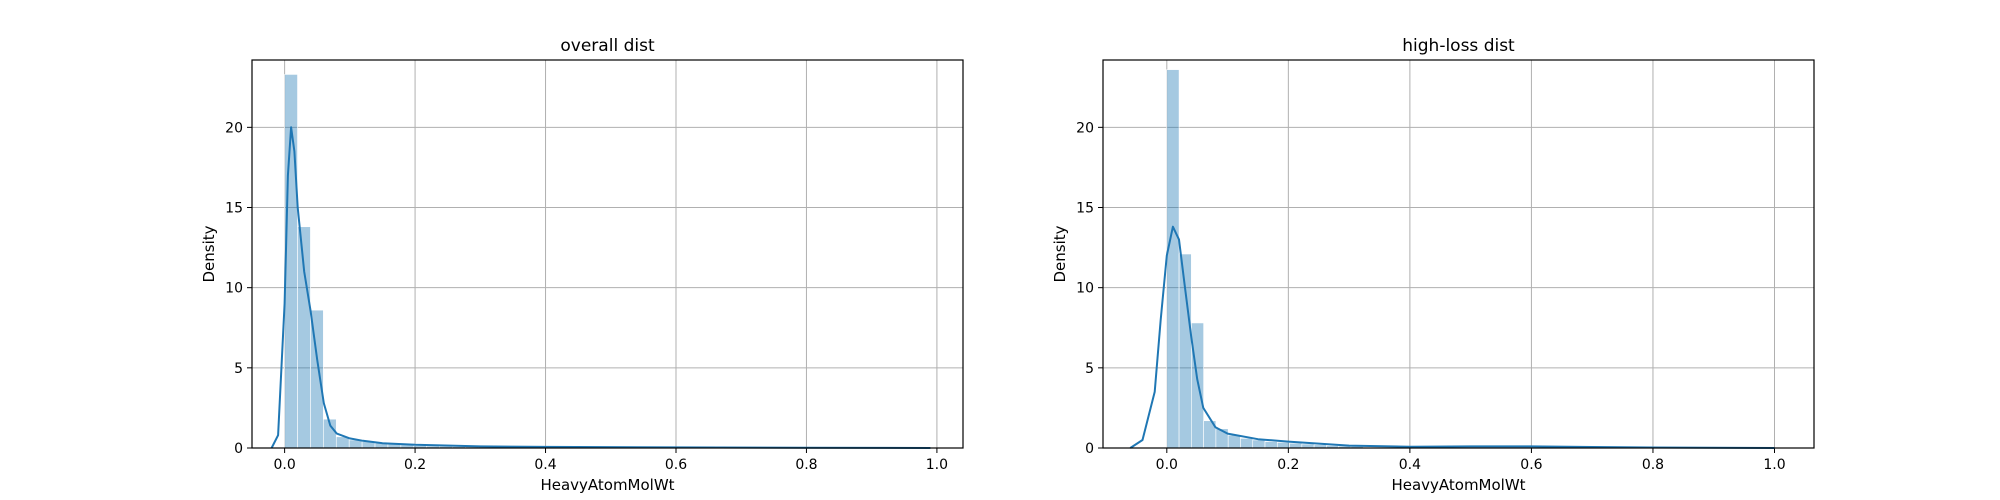 The width and height of the screenshot is (2000, 500). What do you see at coordinates (238, 369) in the screenshot?
I see `overall-dist-ytick-label: 5` at bounding box center [238, 369].